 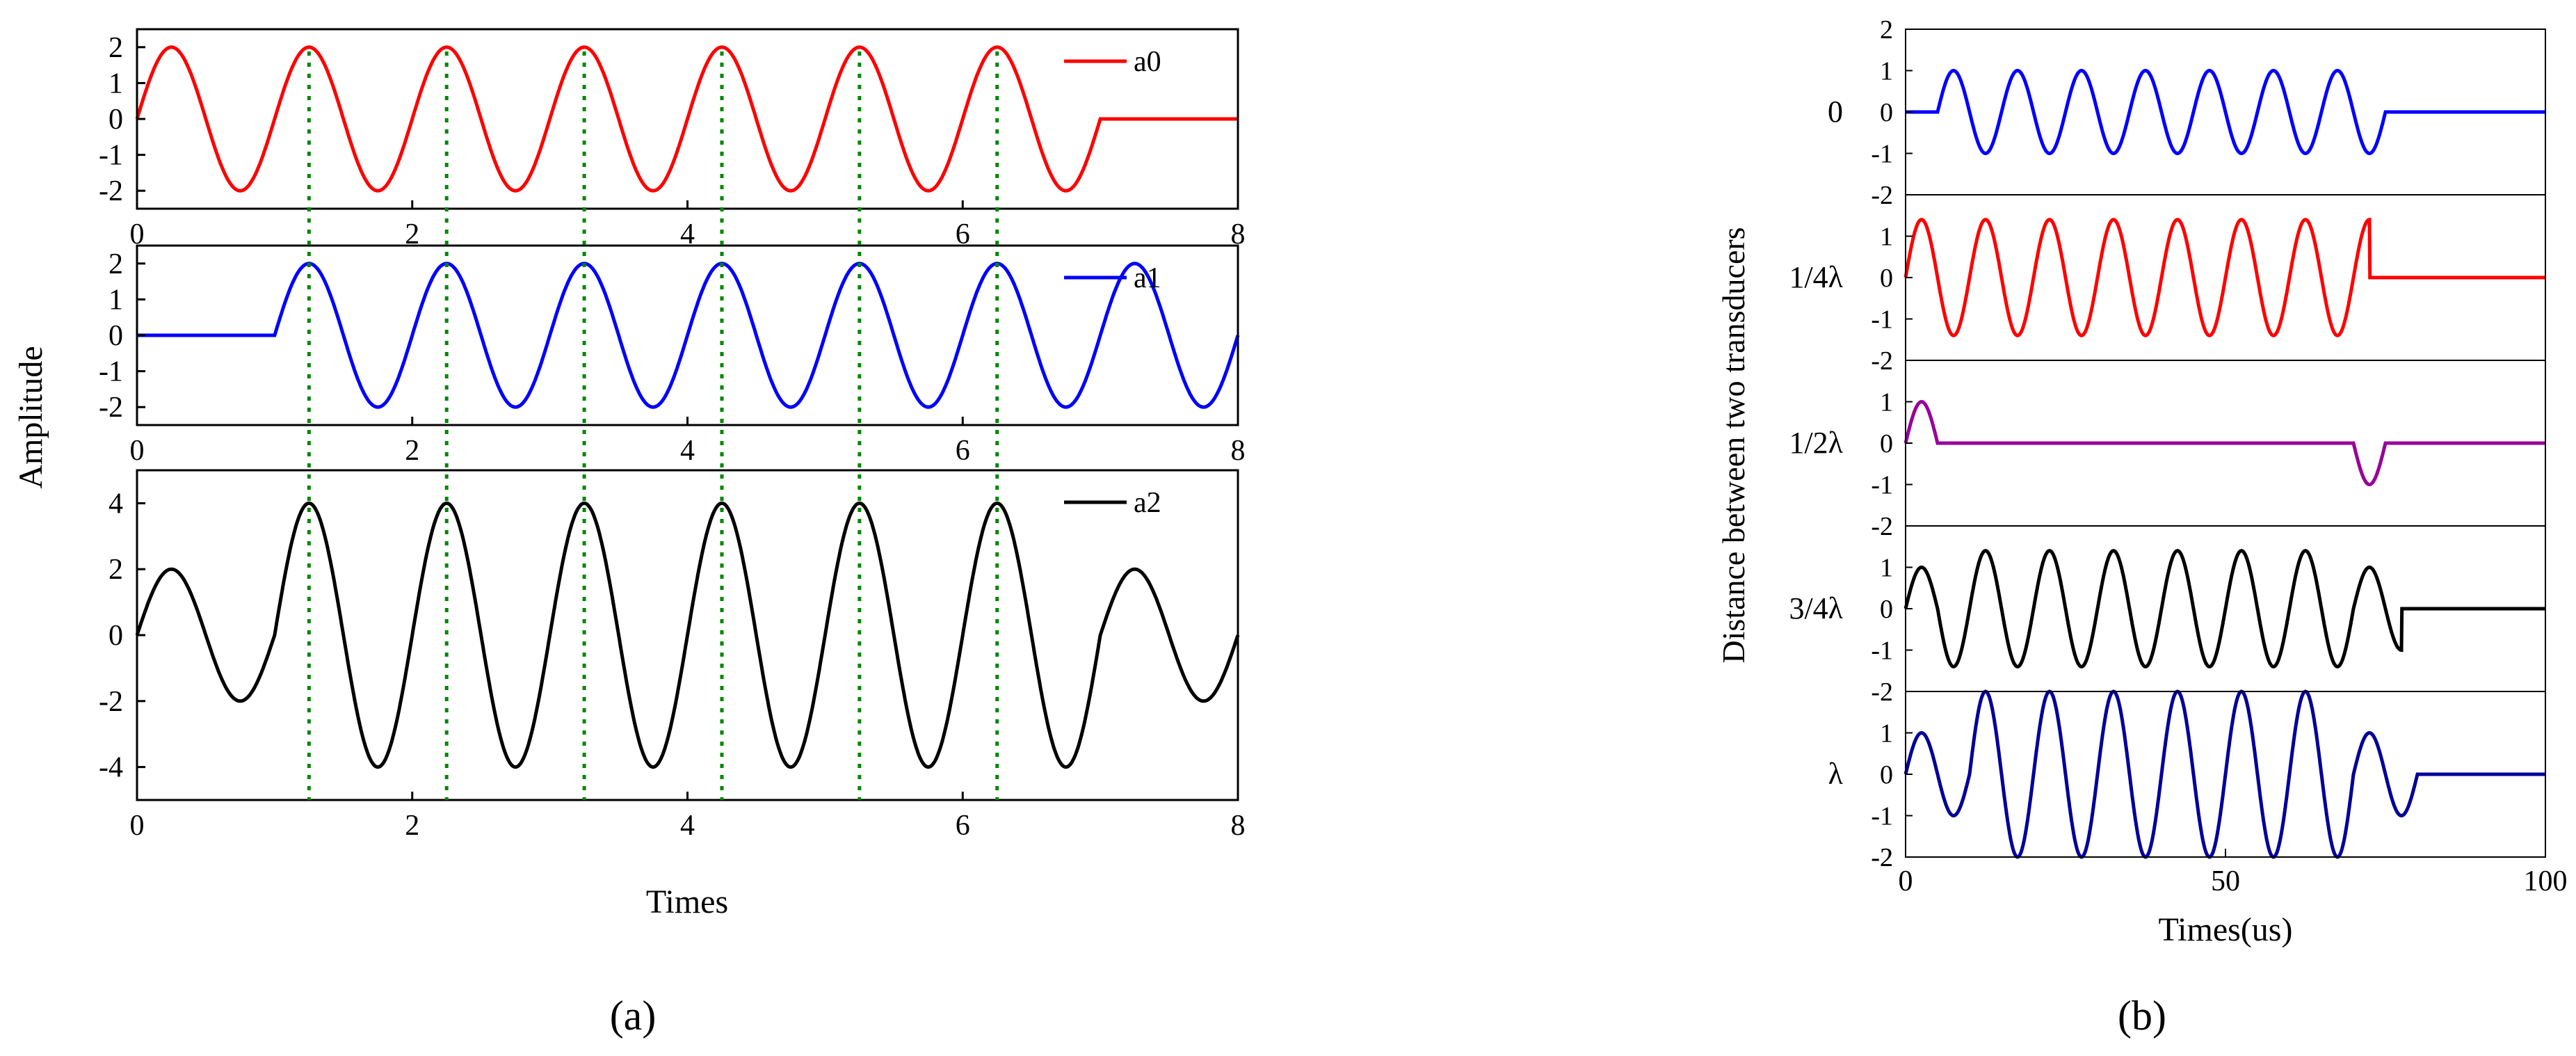 What do you see at coordinates (1816, 443) in the screenshot?
I see `panel-label: 1/2λ` at bounding box center [1816, 443].